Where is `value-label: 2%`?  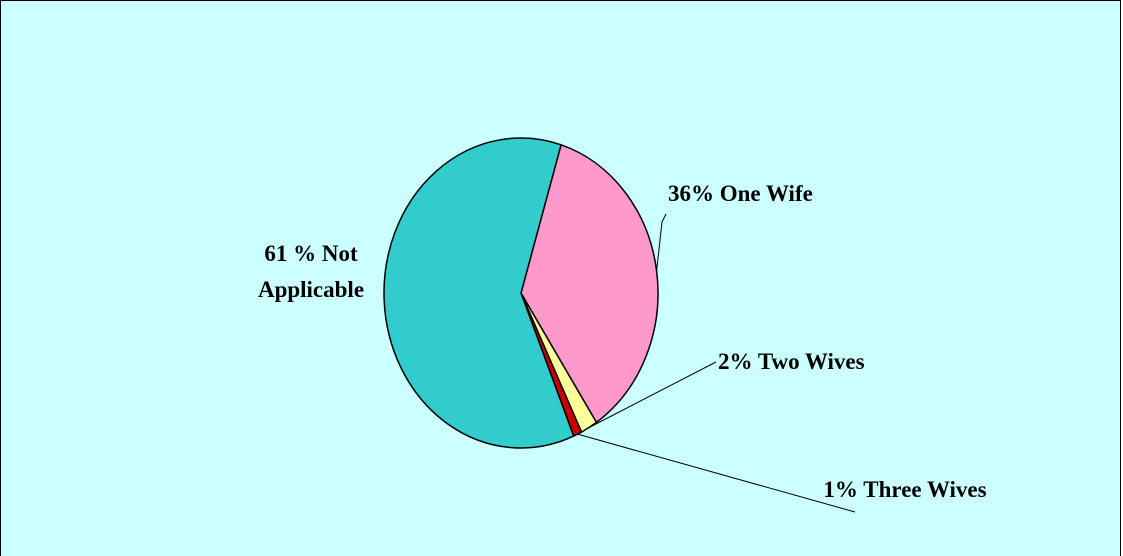
value-label: 2% is located at coordinates (735, 361).